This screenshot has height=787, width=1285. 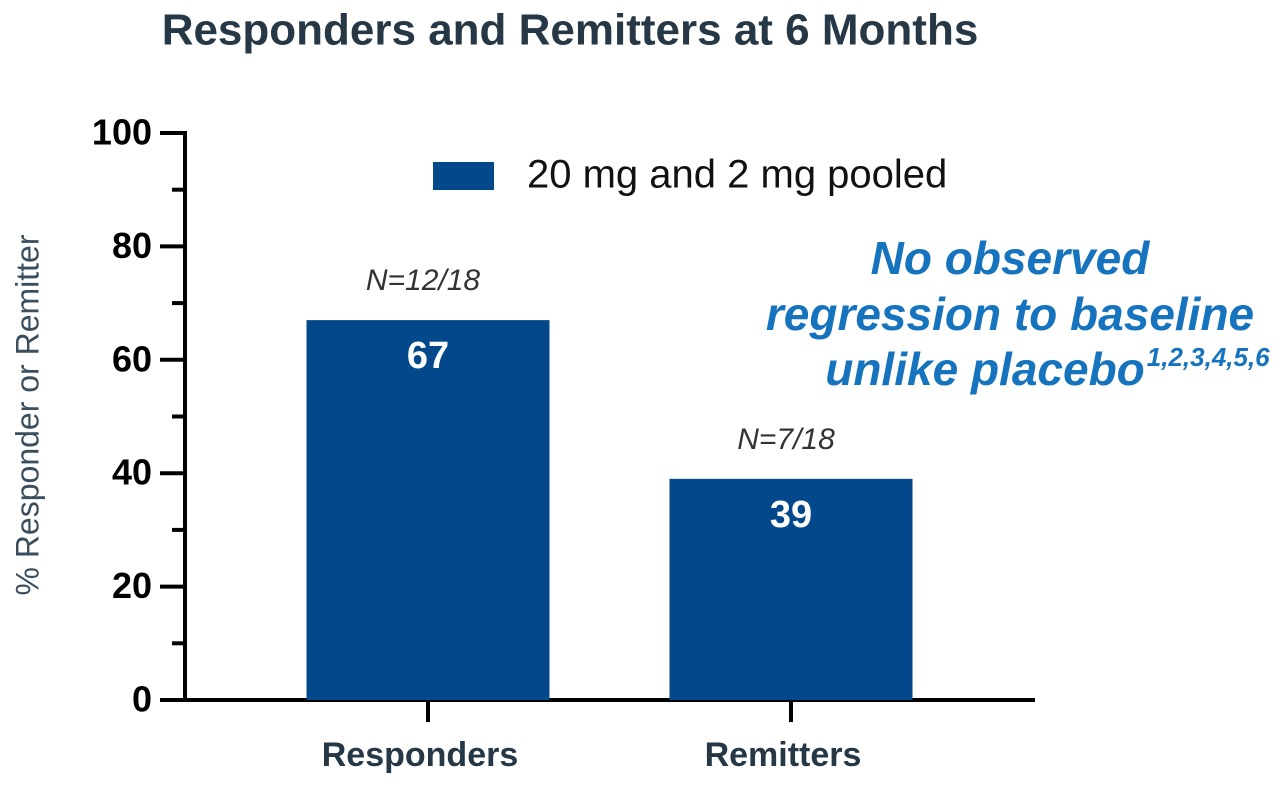 I want to click on y-tick-label: 0, so click(x=142, y=699).